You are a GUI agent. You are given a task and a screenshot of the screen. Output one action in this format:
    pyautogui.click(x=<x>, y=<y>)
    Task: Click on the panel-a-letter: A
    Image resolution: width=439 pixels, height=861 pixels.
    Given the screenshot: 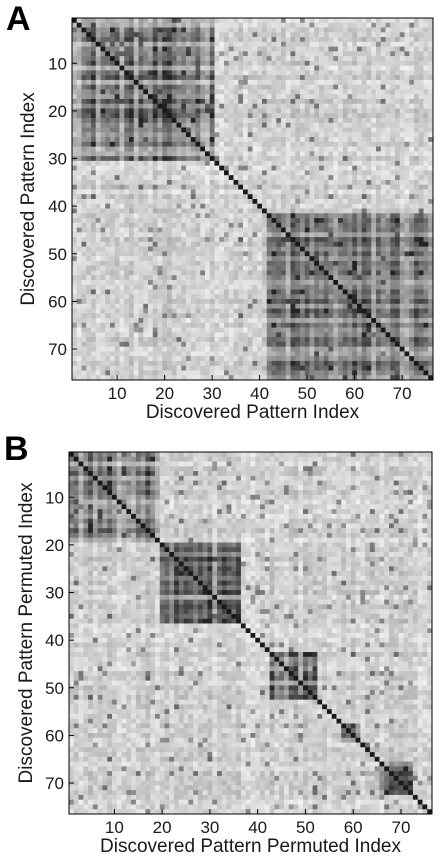 What is the action you would take?
    pyautogui.click(x=18, y=19)
    